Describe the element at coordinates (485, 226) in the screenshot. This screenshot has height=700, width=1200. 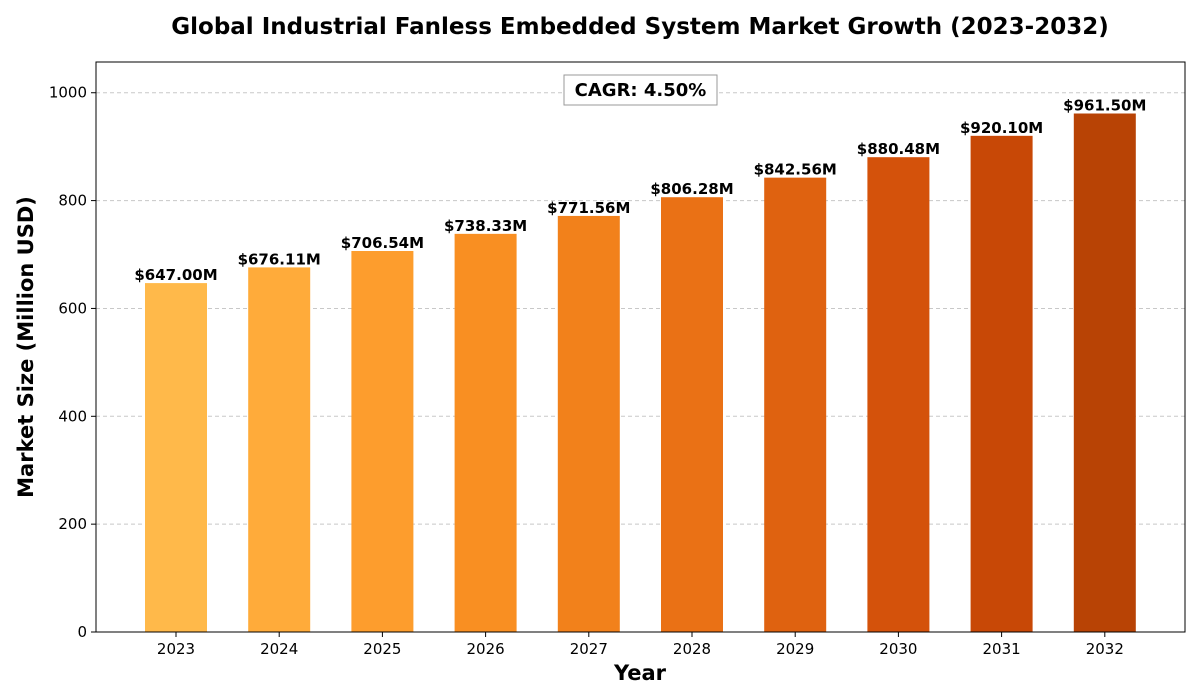
I see `data-label: $738.33M` at that location.